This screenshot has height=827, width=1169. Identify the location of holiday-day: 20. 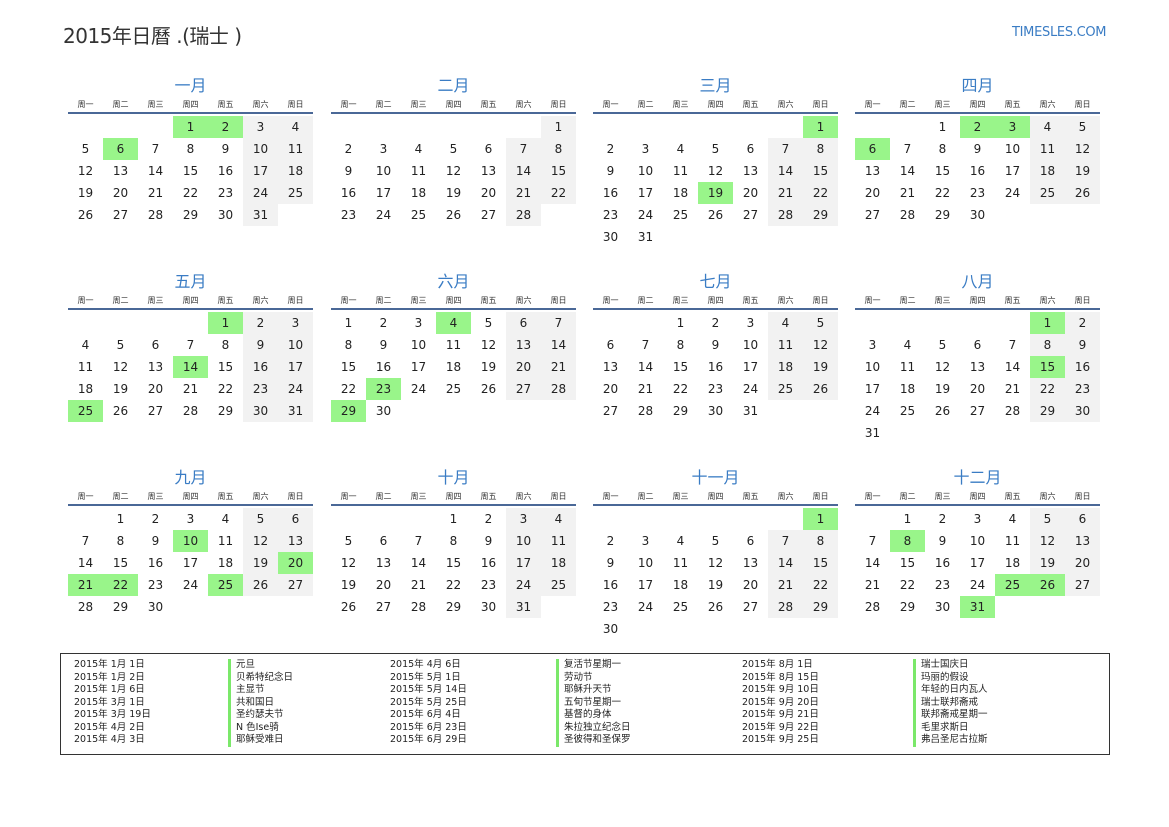
(295, 563).